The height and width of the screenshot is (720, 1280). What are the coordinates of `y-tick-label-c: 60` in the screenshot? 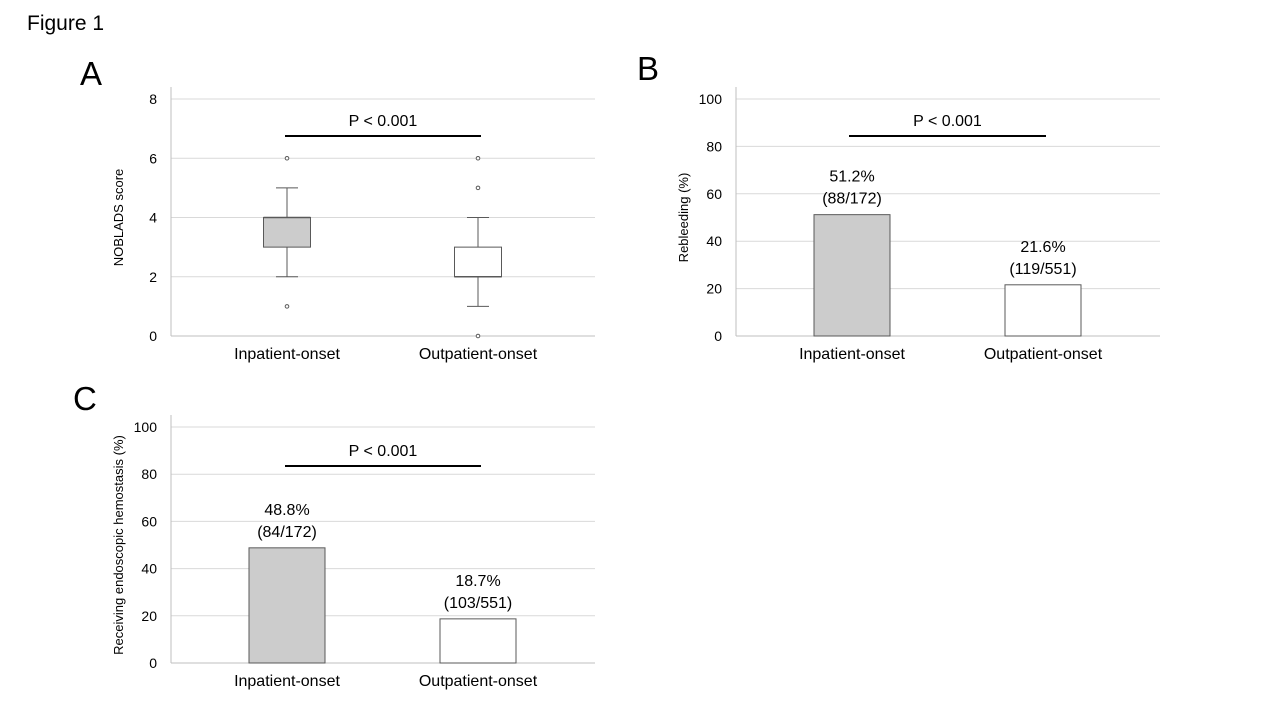 It's located at (149, 521).